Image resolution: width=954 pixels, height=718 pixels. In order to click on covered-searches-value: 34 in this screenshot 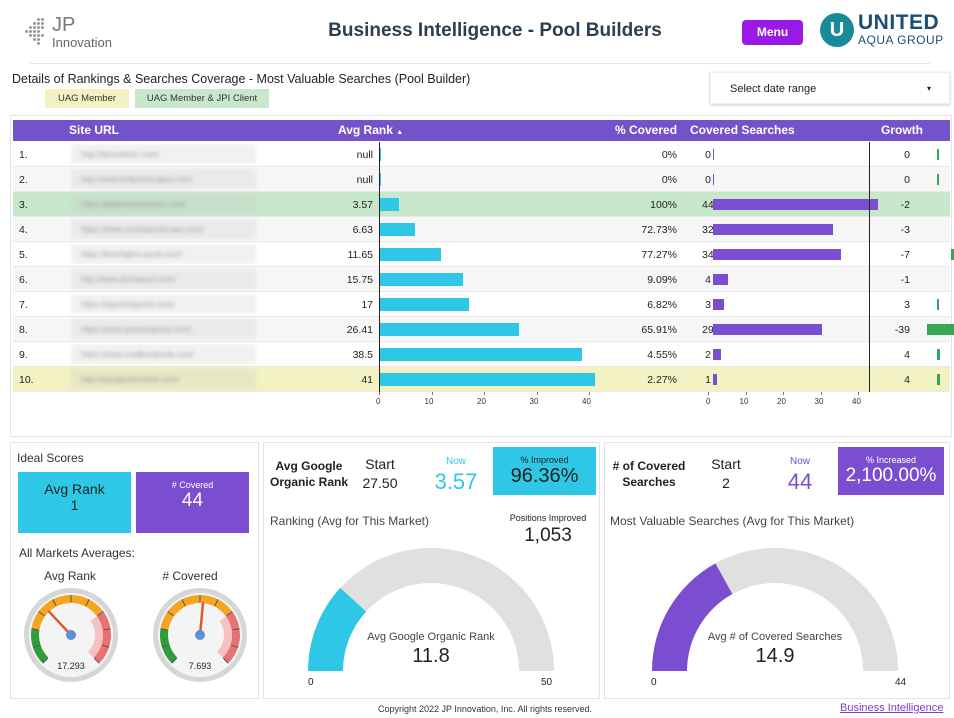, I will do `click(708, 255)`.